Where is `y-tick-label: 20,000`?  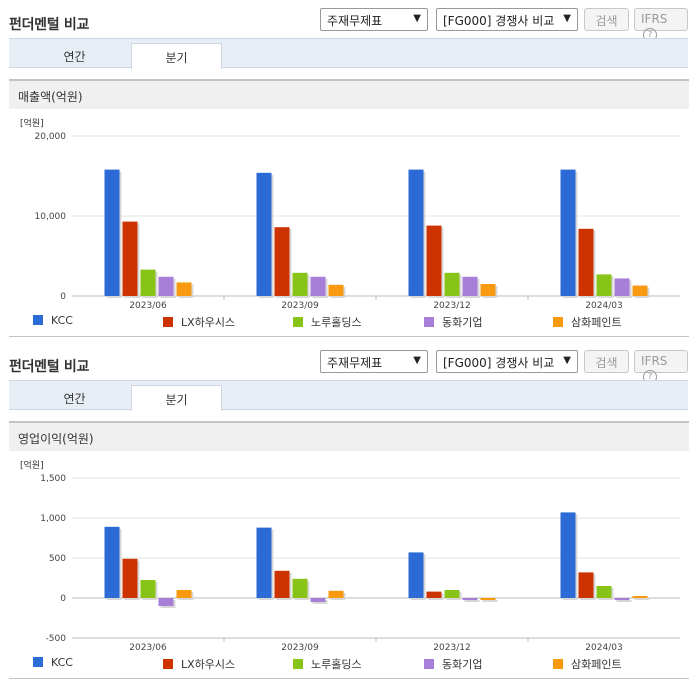 y-tick-label: 20,000 is located at coordinates (51, 137).